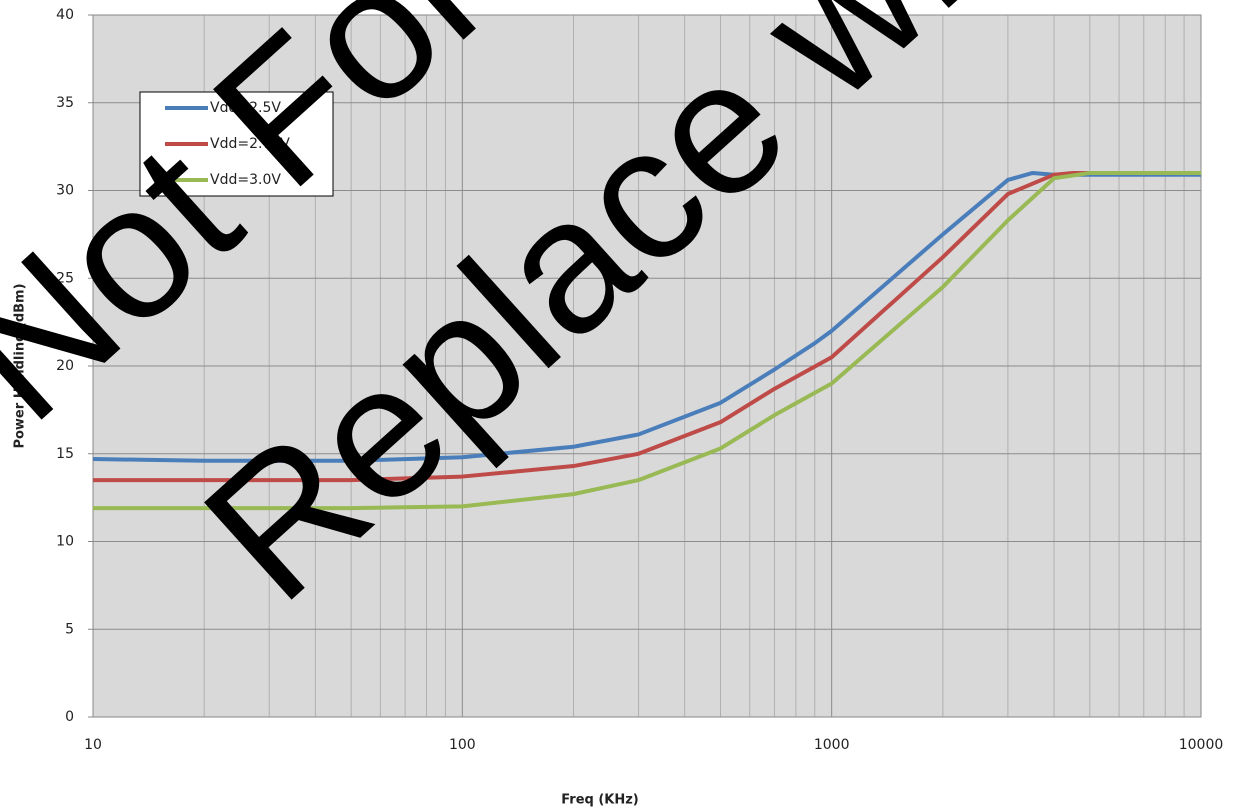 This screenshot has width=1236, height=812. Describe the element at coordinates (65, 278) in the screenshot. I see `y-tick-label: 25` at that location.